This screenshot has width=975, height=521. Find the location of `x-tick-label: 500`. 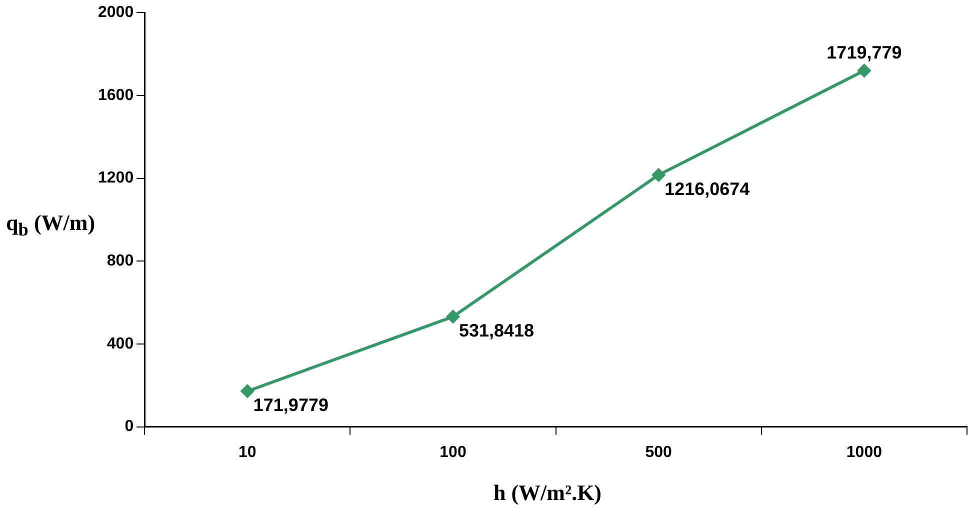

x-tick-label: 500 is located at coordinates (658, 452).